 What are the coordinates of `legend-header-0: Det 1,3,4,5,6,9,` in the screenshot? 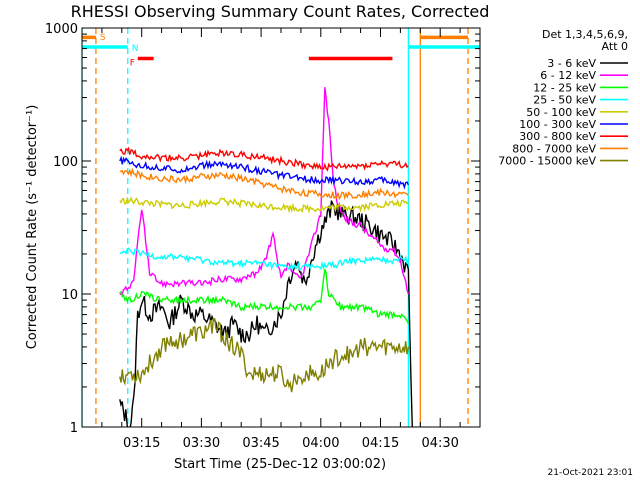 It's located at (585, 34).